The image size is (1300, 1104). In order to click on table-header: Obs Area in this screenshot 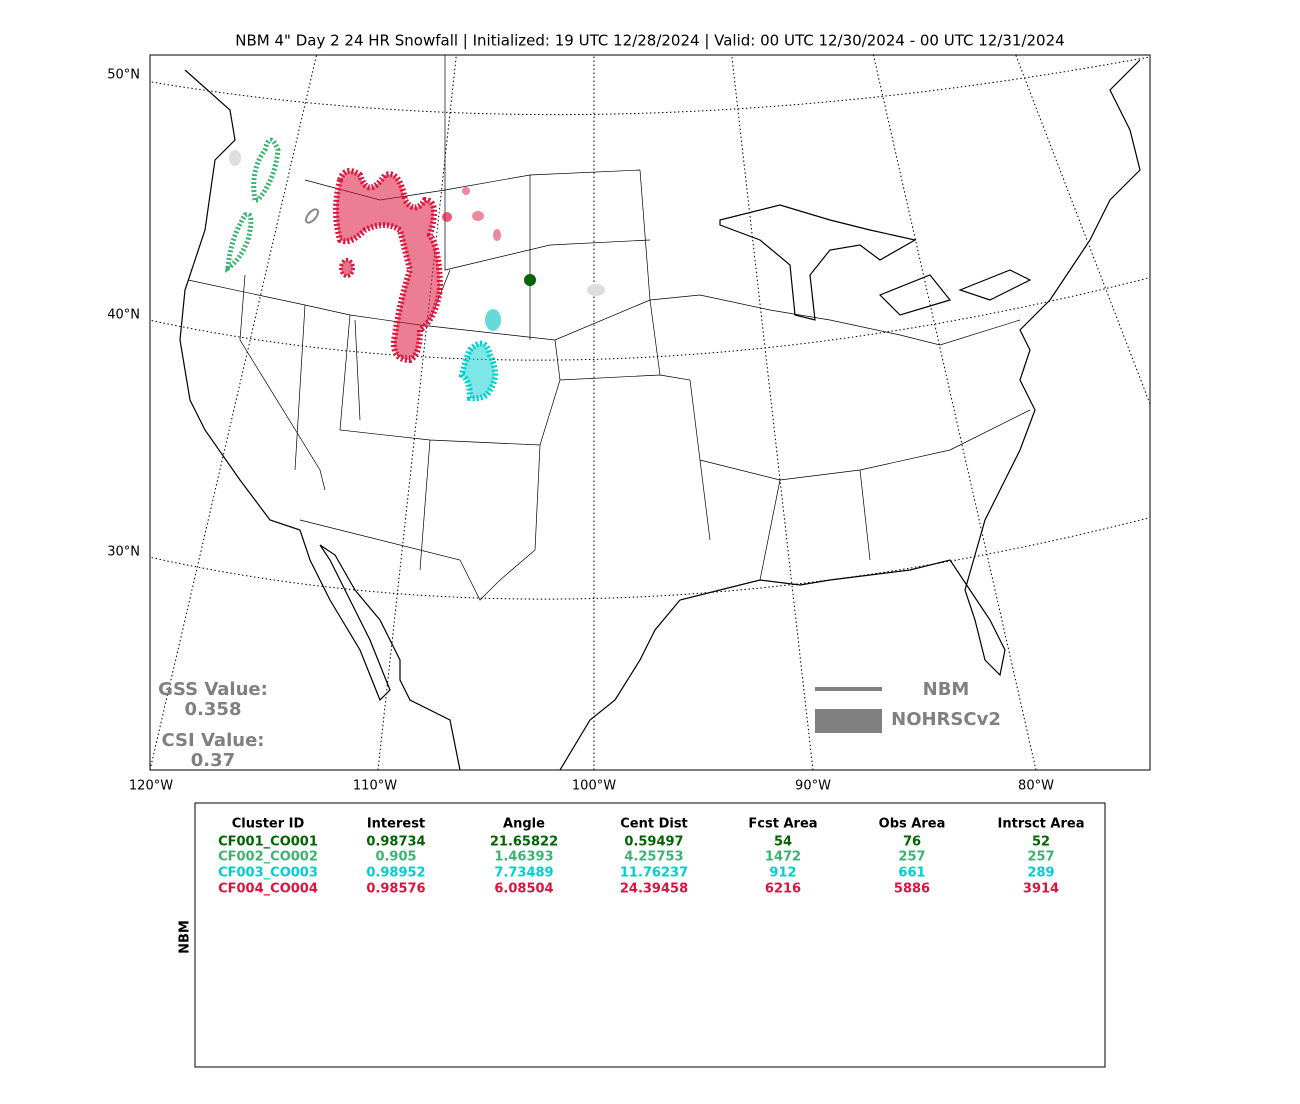, I will do `click(912, 824)`.